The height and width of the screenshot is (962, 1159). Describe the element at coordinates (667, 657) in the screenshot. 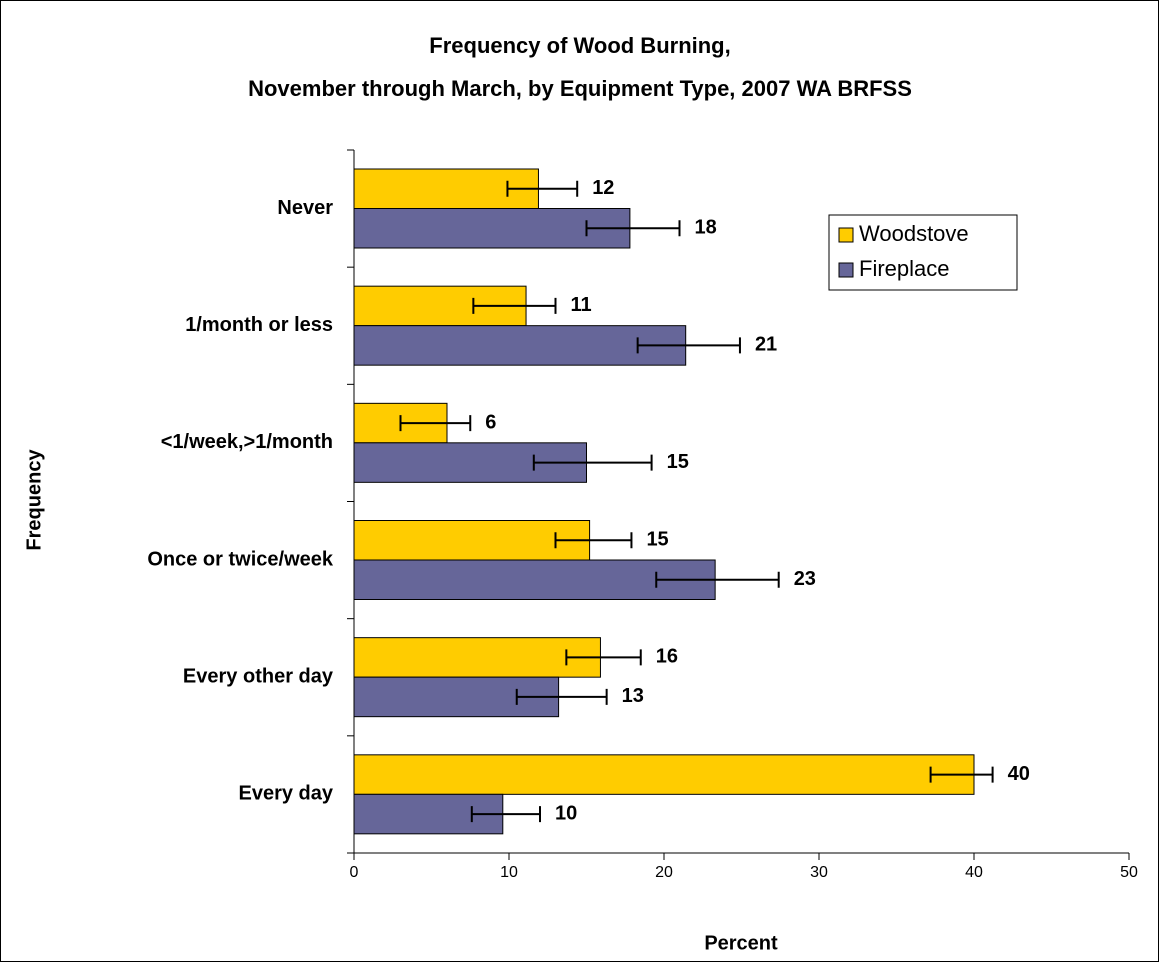

I see `data-label: 16` at that location.